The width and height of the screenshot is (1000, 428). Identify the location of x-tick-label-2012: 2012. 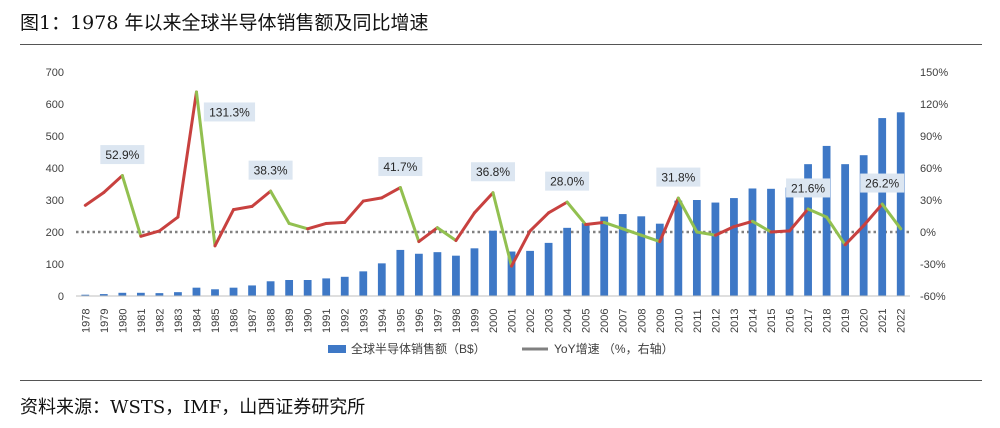
(716, 321).